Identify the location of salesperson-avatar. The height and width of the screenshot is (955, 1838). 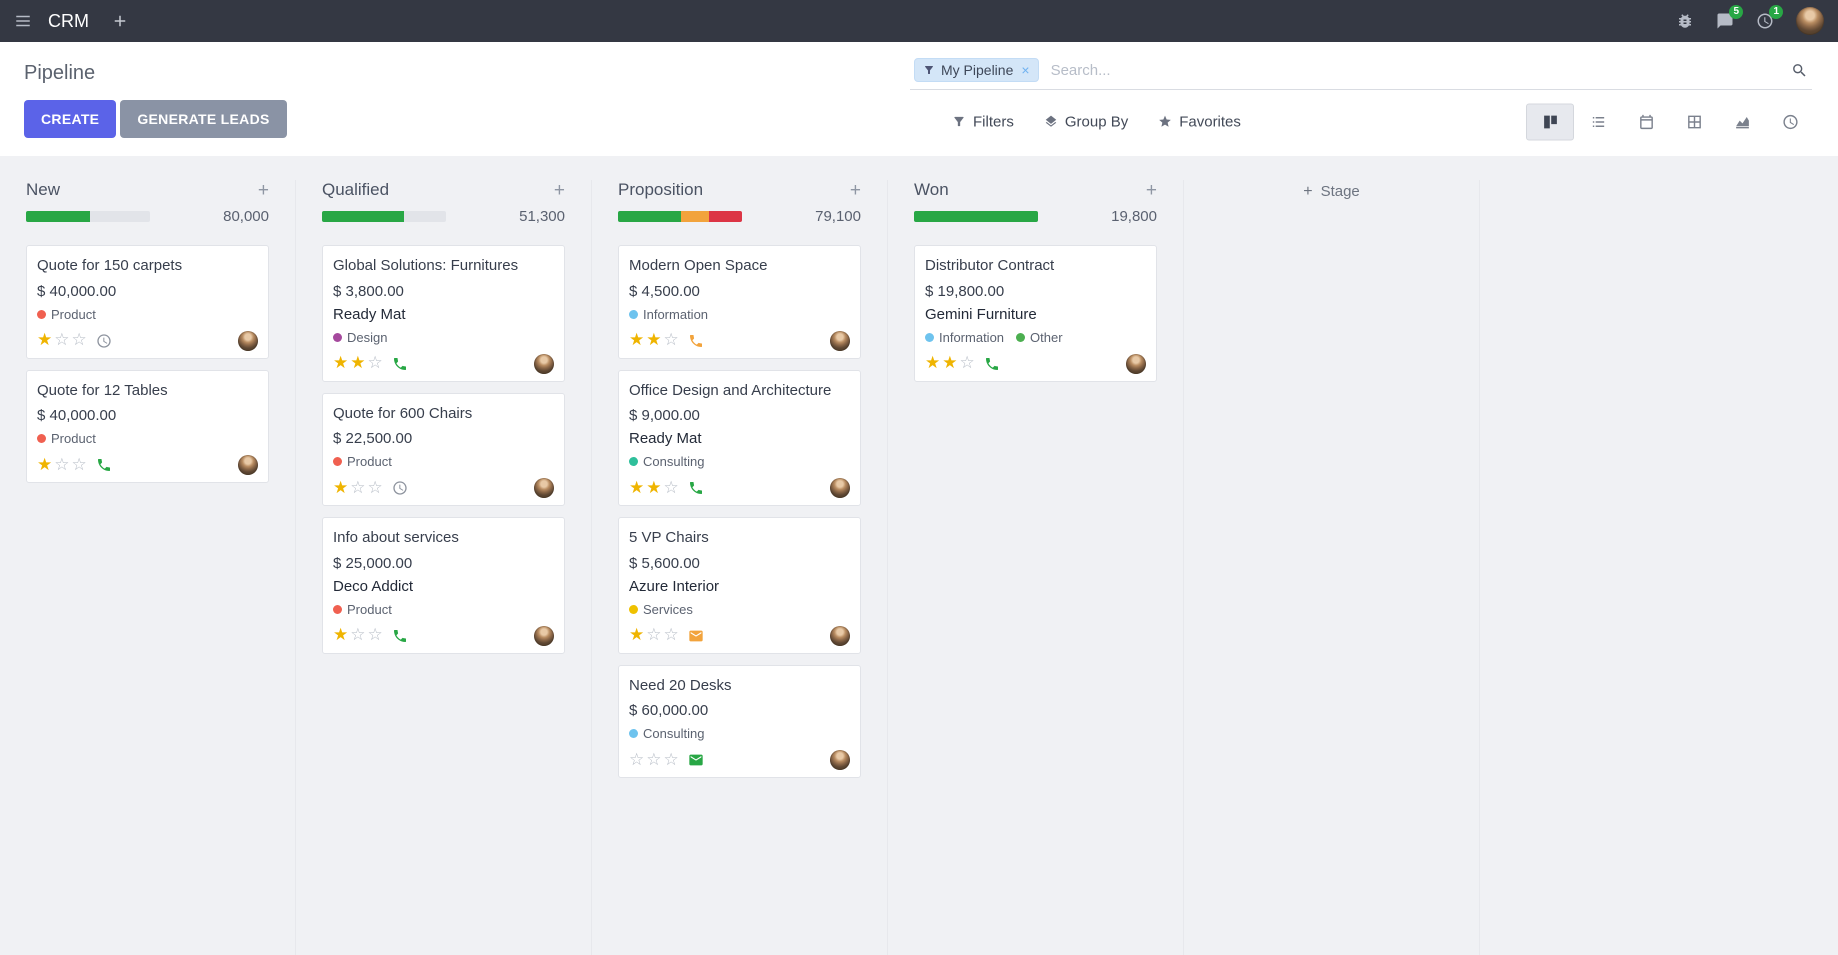
(840, 488).